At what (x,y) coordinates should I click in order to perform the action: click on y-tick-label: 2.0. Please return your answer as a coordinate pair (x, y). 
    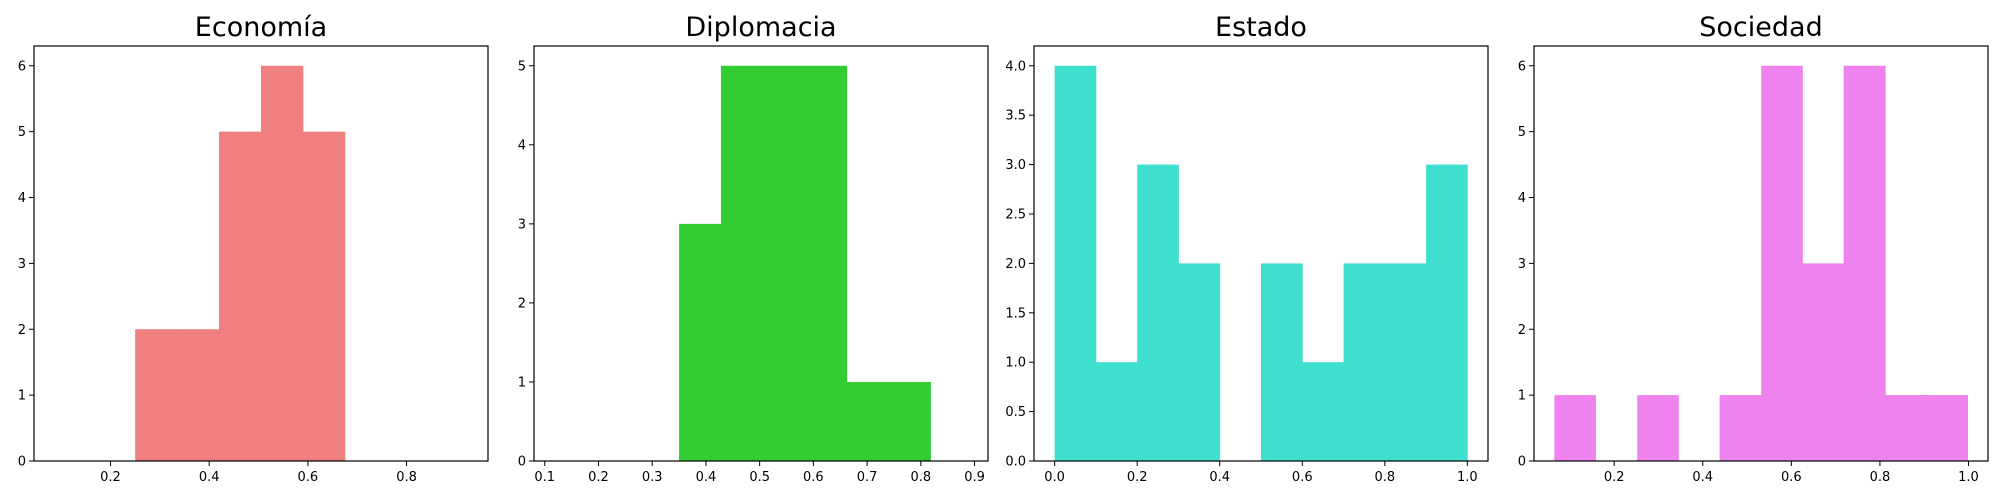
    Looking at the image, I should click on (1015, 264).